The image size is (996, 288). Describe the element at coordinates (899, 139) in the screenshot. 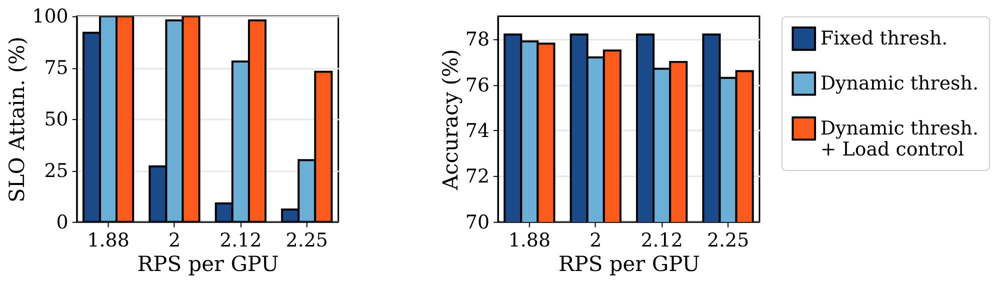

I see `legend-label: Dynamic thresh. + Load control` at that location.